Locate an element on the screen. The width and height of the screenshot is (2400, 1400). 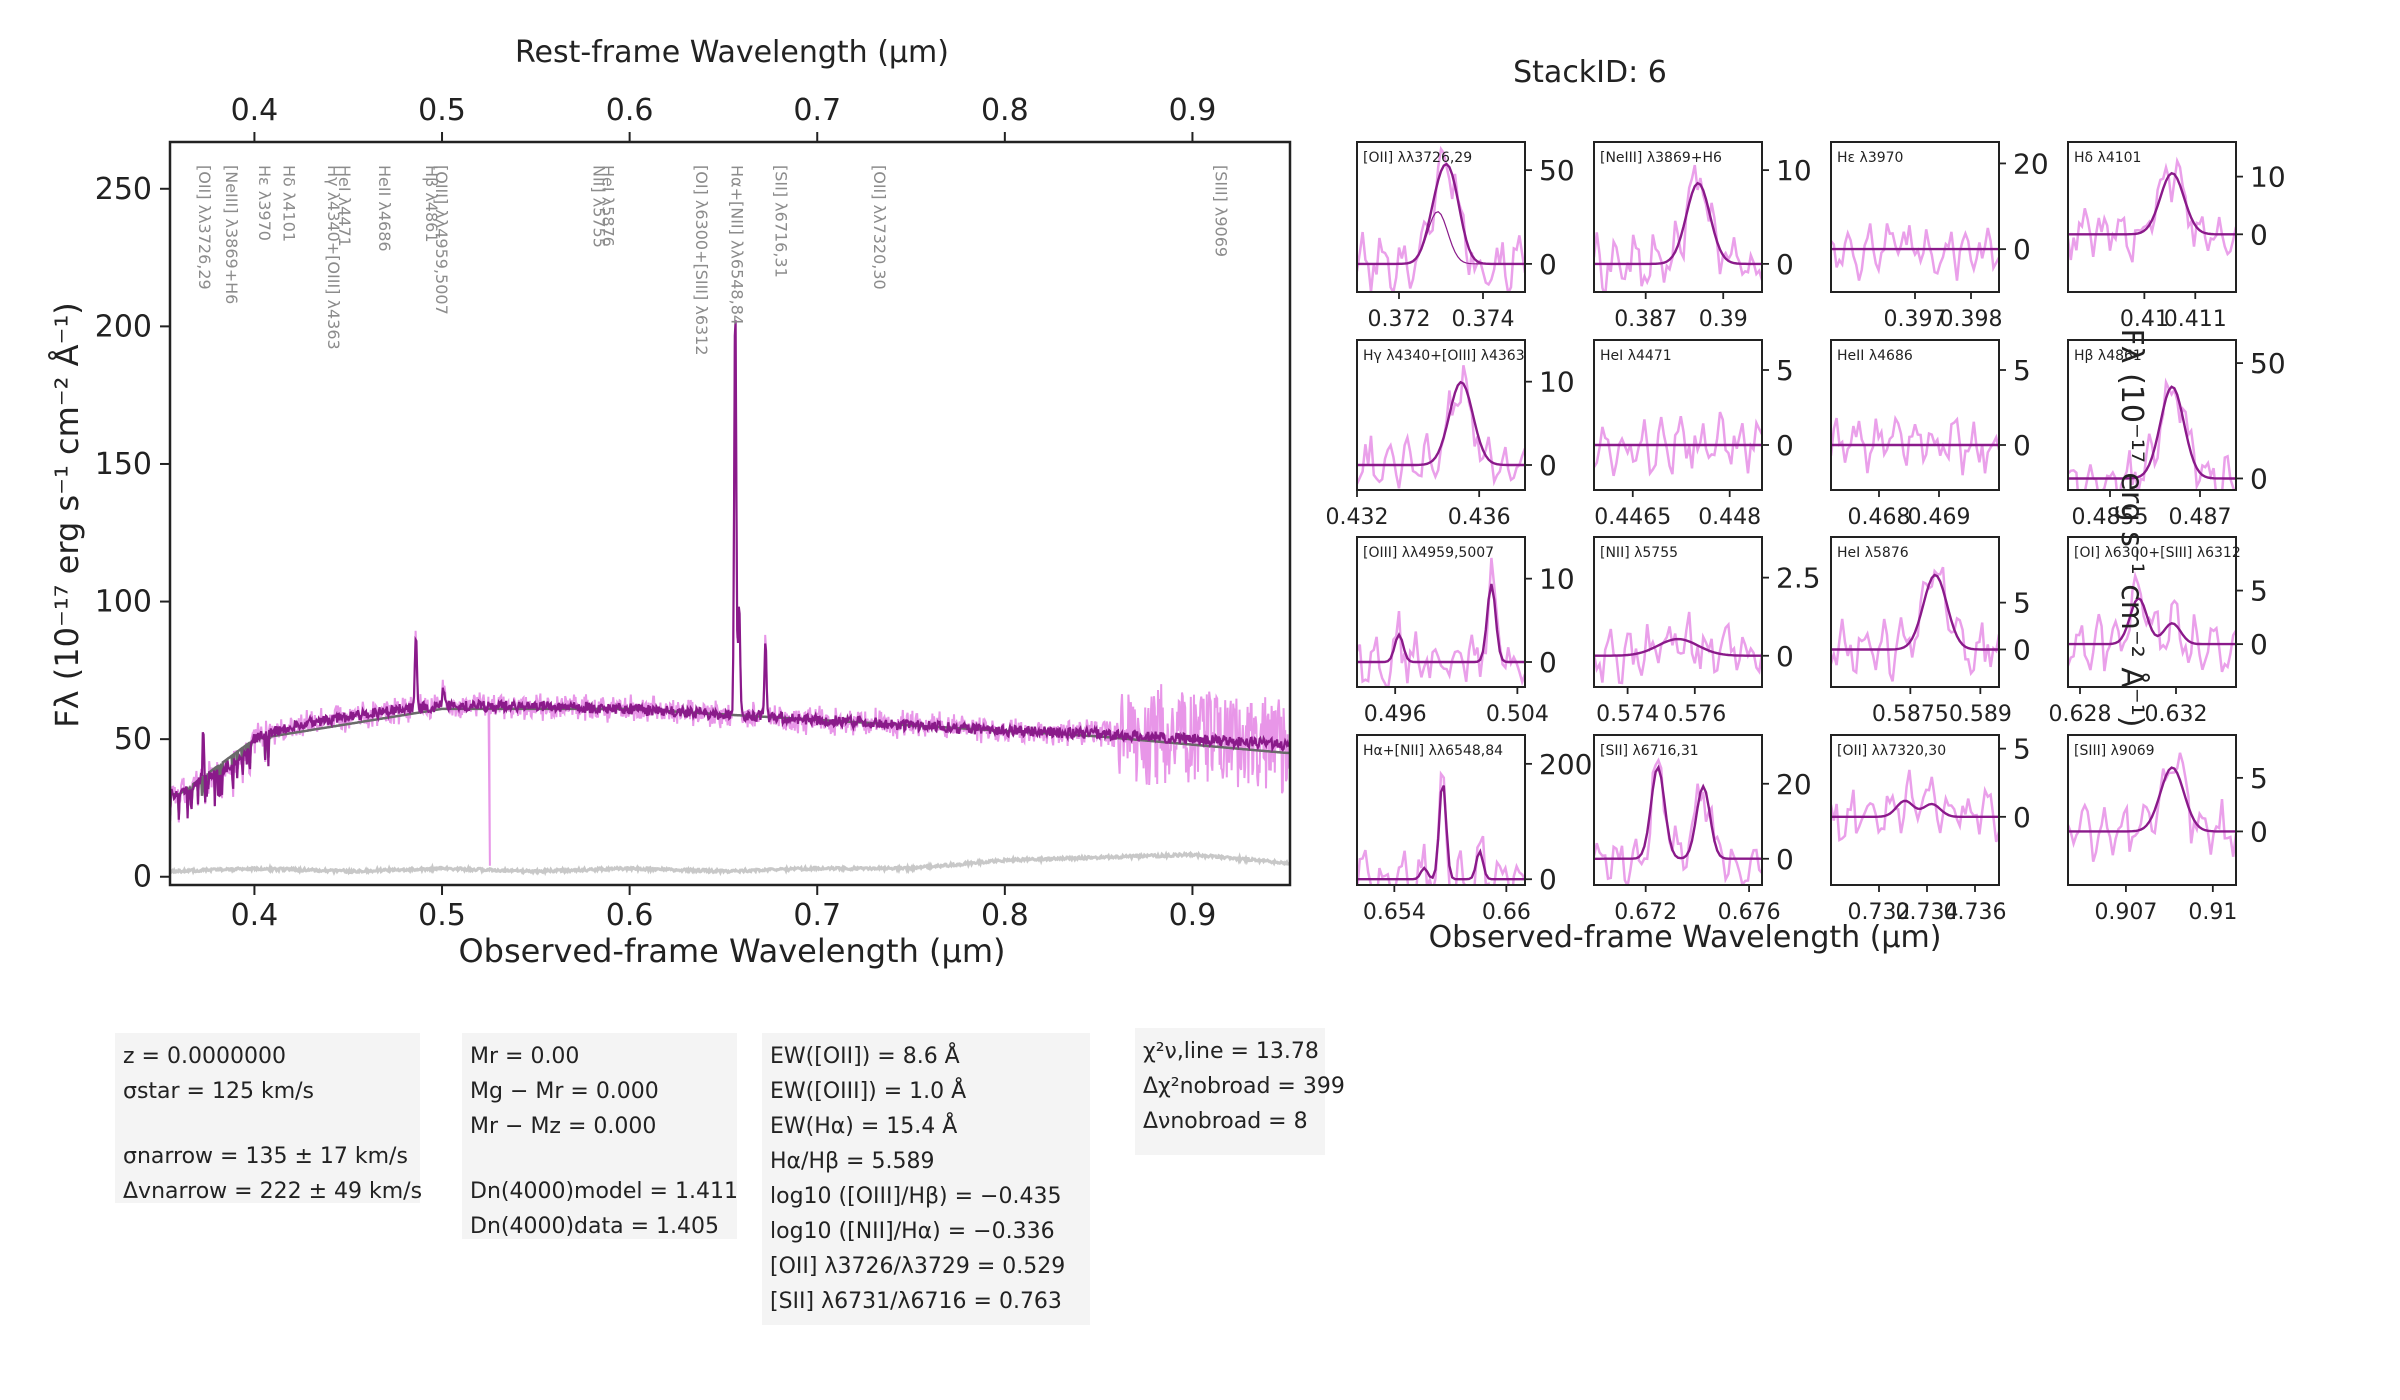
line-panel: Hγ λ4340+[OIII] λ4363 0.432 0.436 0 10 is located at coordinates (1450, 434).